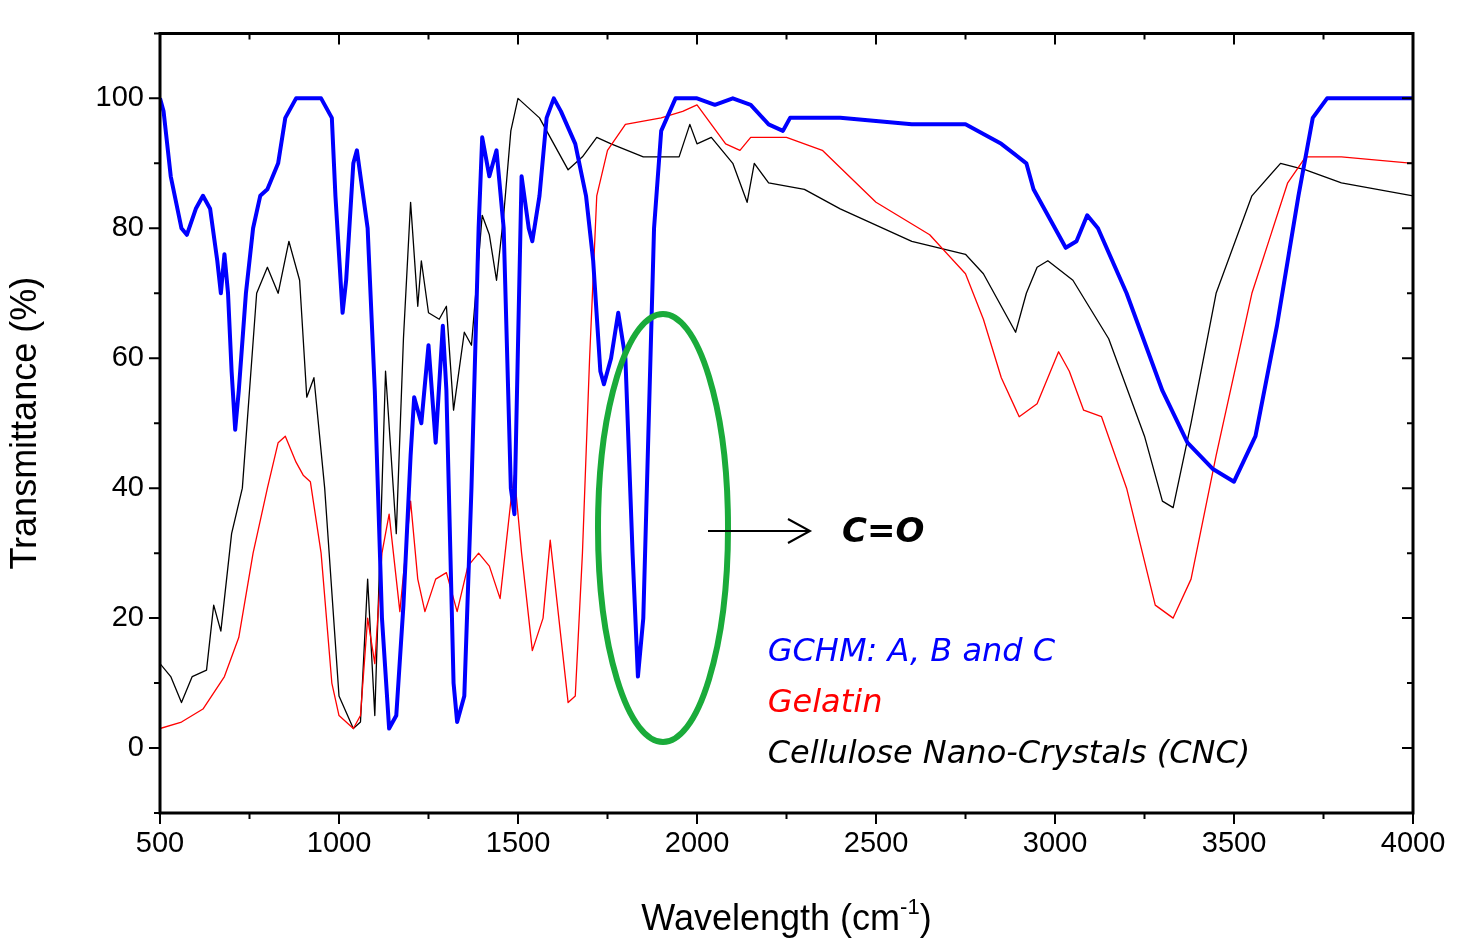 Image resolution: width=1477 pixels, height=949 pixels. What do you see at coordinates (127, 616) in the screenshot?
I see `y-tick-label: 20` at bounding box center [127, 616].